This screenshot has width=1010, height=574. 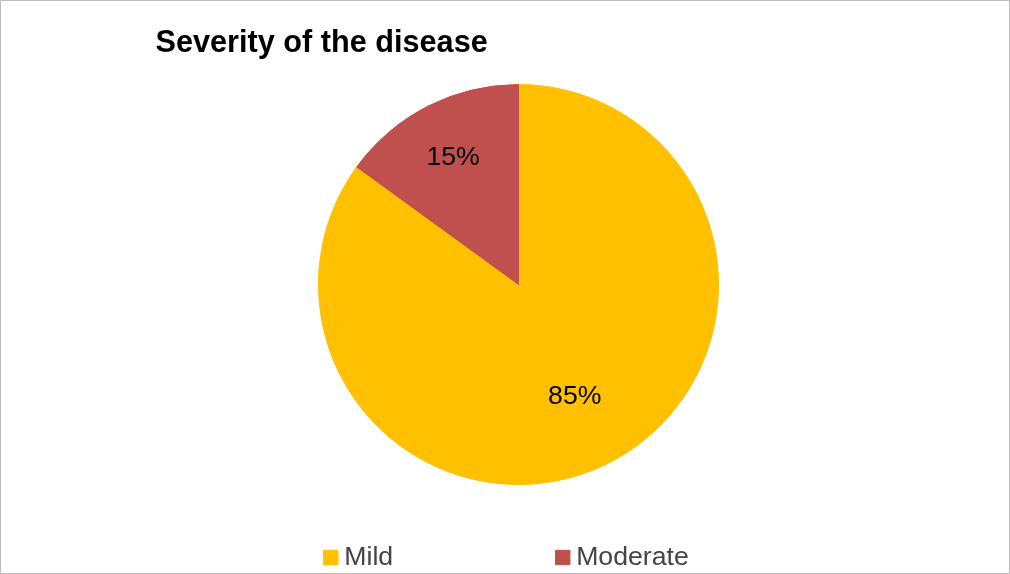 What do you see at coordinates (321, 41) in the screenshot?
I see `chart-title: Severity of the disease` at bounding box center [321, 41].